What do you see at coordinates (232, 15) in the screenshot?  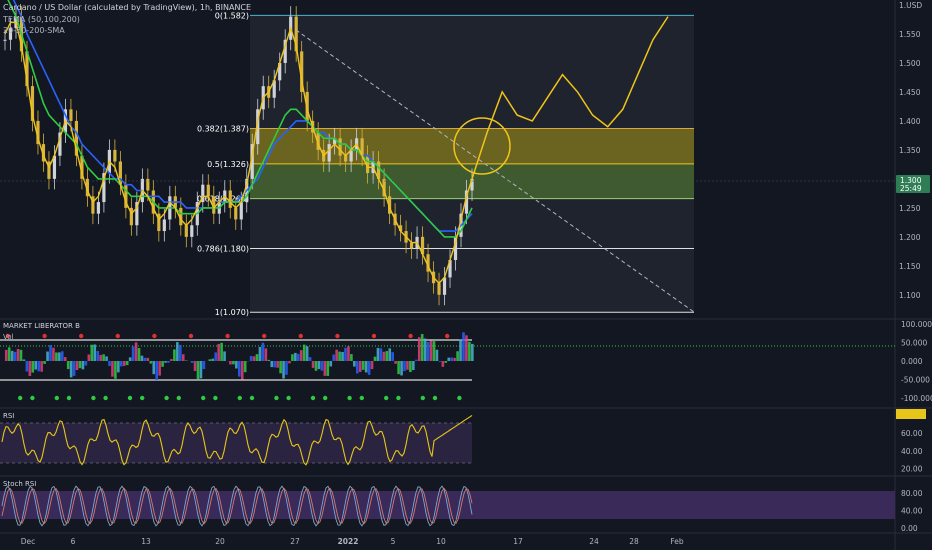 I see `fib-level-label: 0(1.582)` at bounding box center [232, 15].